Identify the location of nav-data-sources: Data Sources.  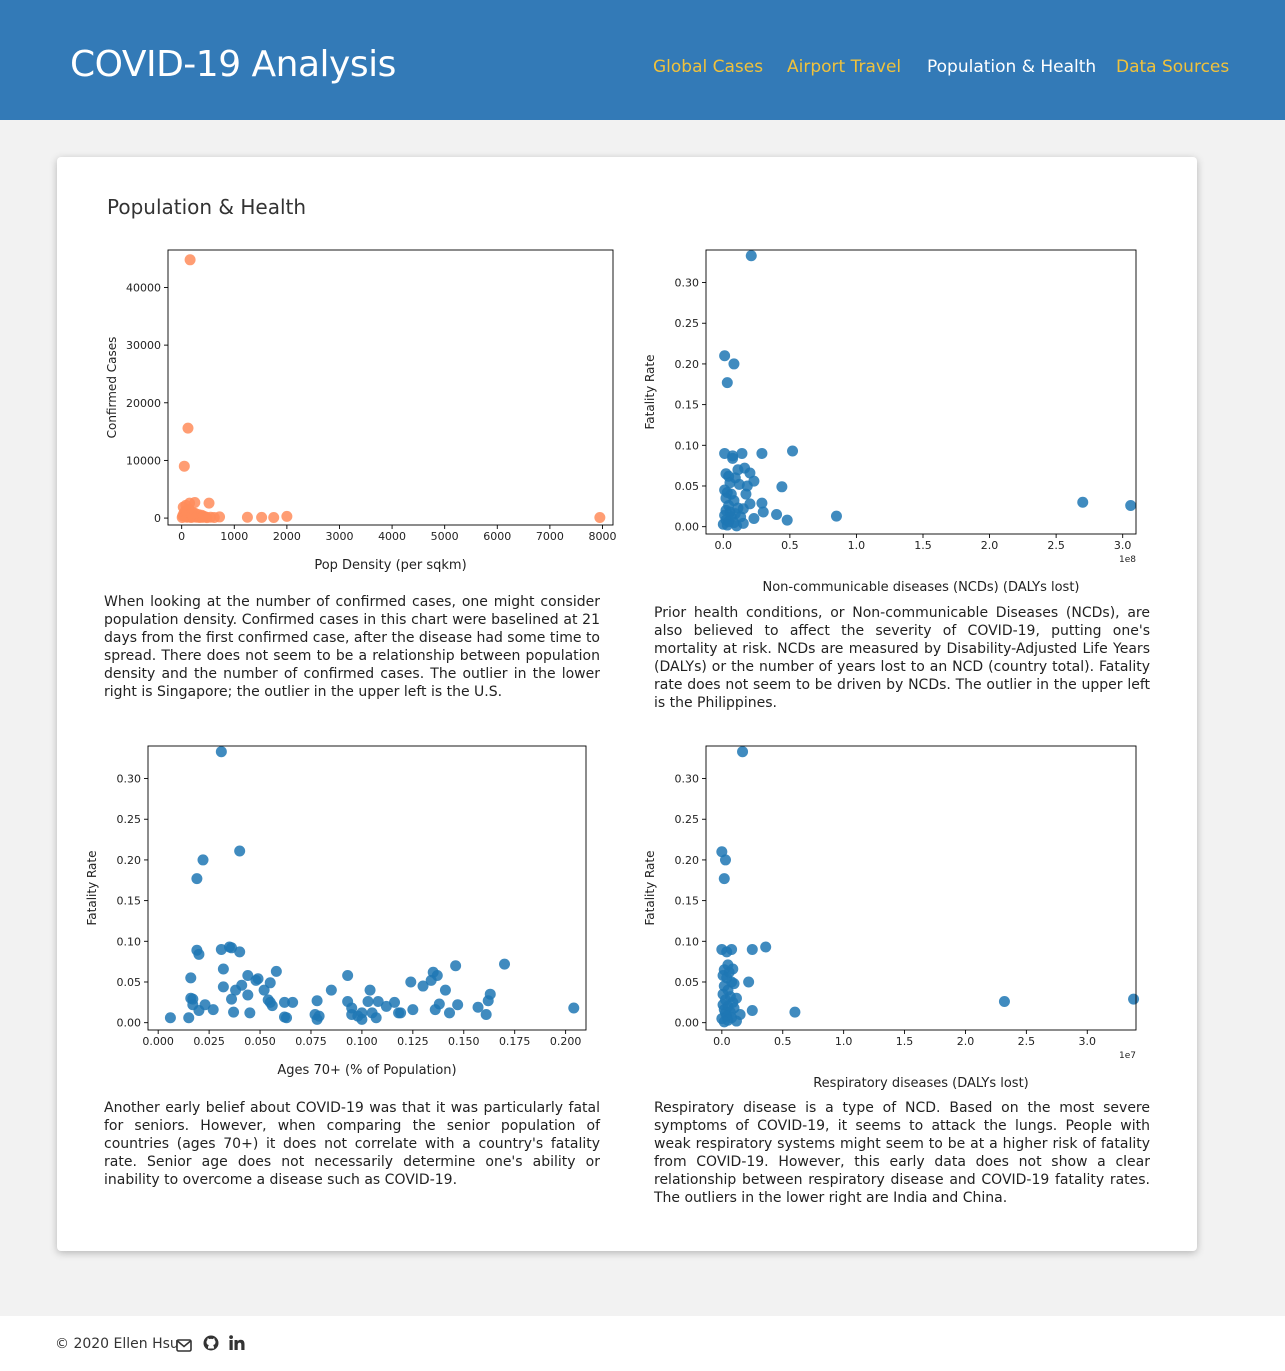
(1173, 67).